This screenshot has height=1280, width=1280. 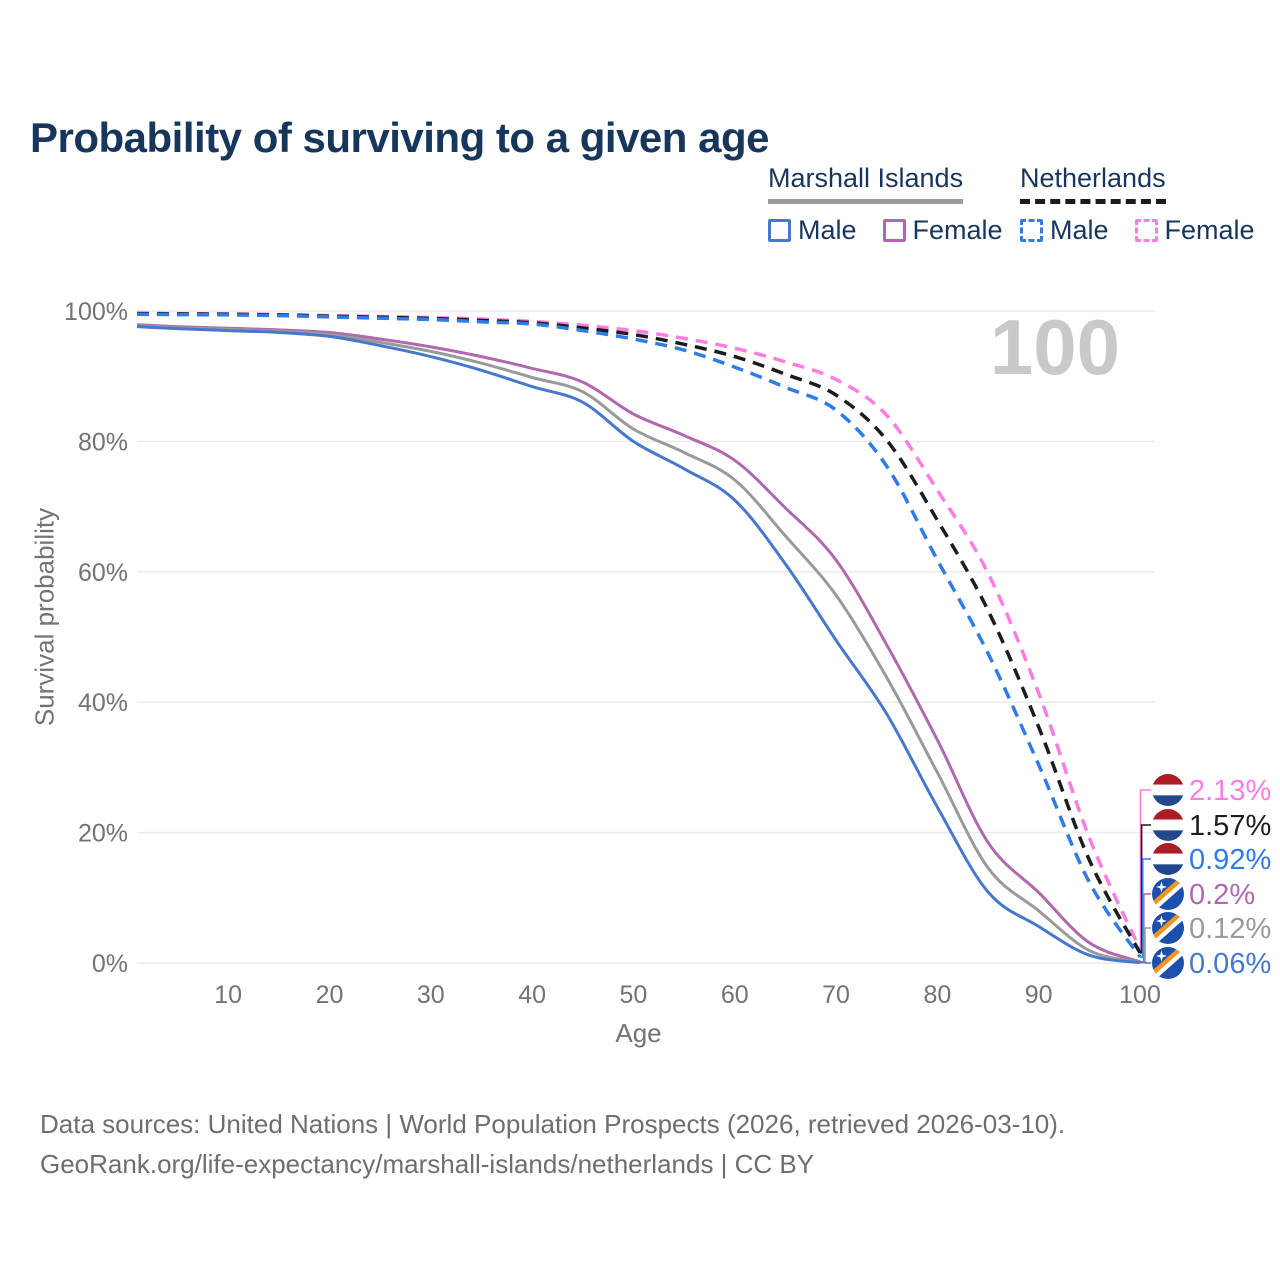 I want to click on y-tick-label: 60%, so click(x=103, y=573).